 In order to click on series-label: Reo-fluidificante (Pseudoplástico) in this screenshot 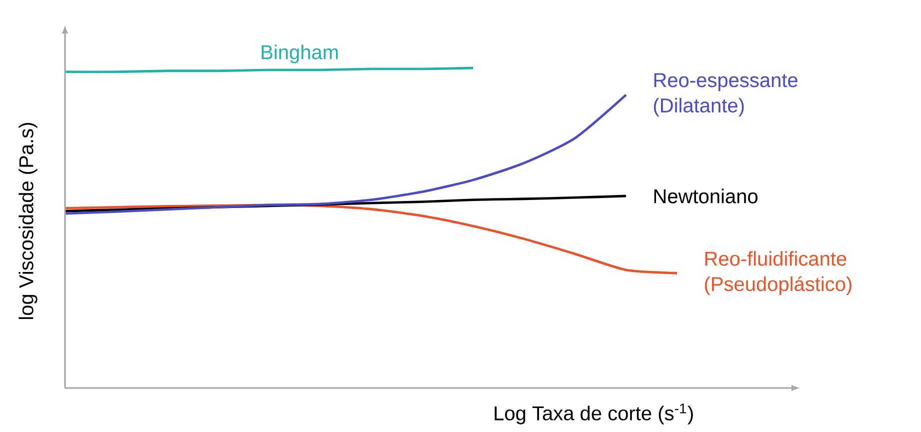, I will do `click(778, 273)`.